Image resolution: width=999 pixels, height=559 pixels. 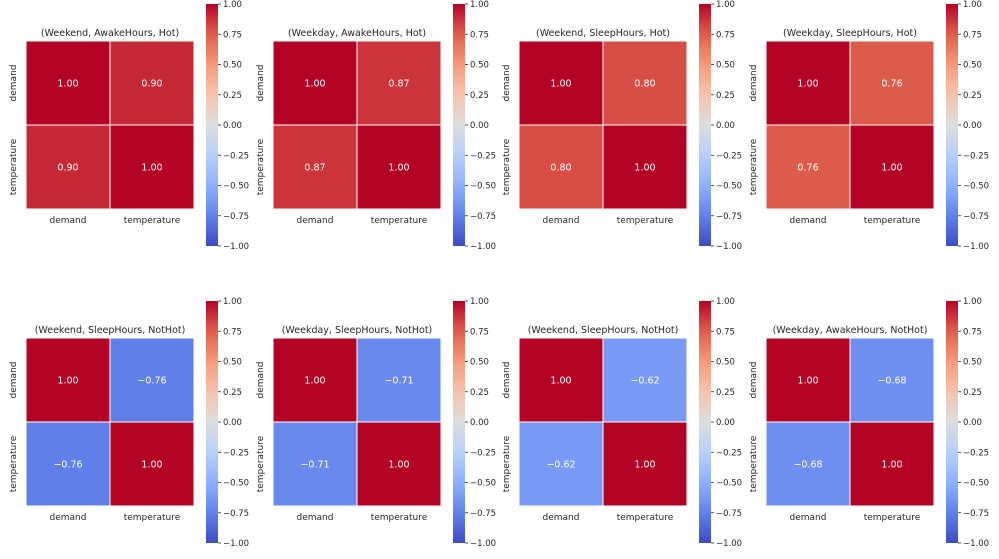 What do you see at coordinates (850, 330) in the screenshot?
I see `chart-title: (Weekday, AwakeHours, NotHot)` at bounding box center [850, 330].